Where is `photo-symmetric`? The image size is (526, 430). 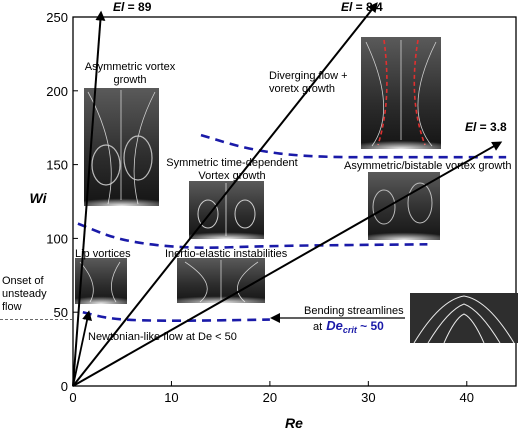 photo-symmetric is located at coordinates (226, 210).